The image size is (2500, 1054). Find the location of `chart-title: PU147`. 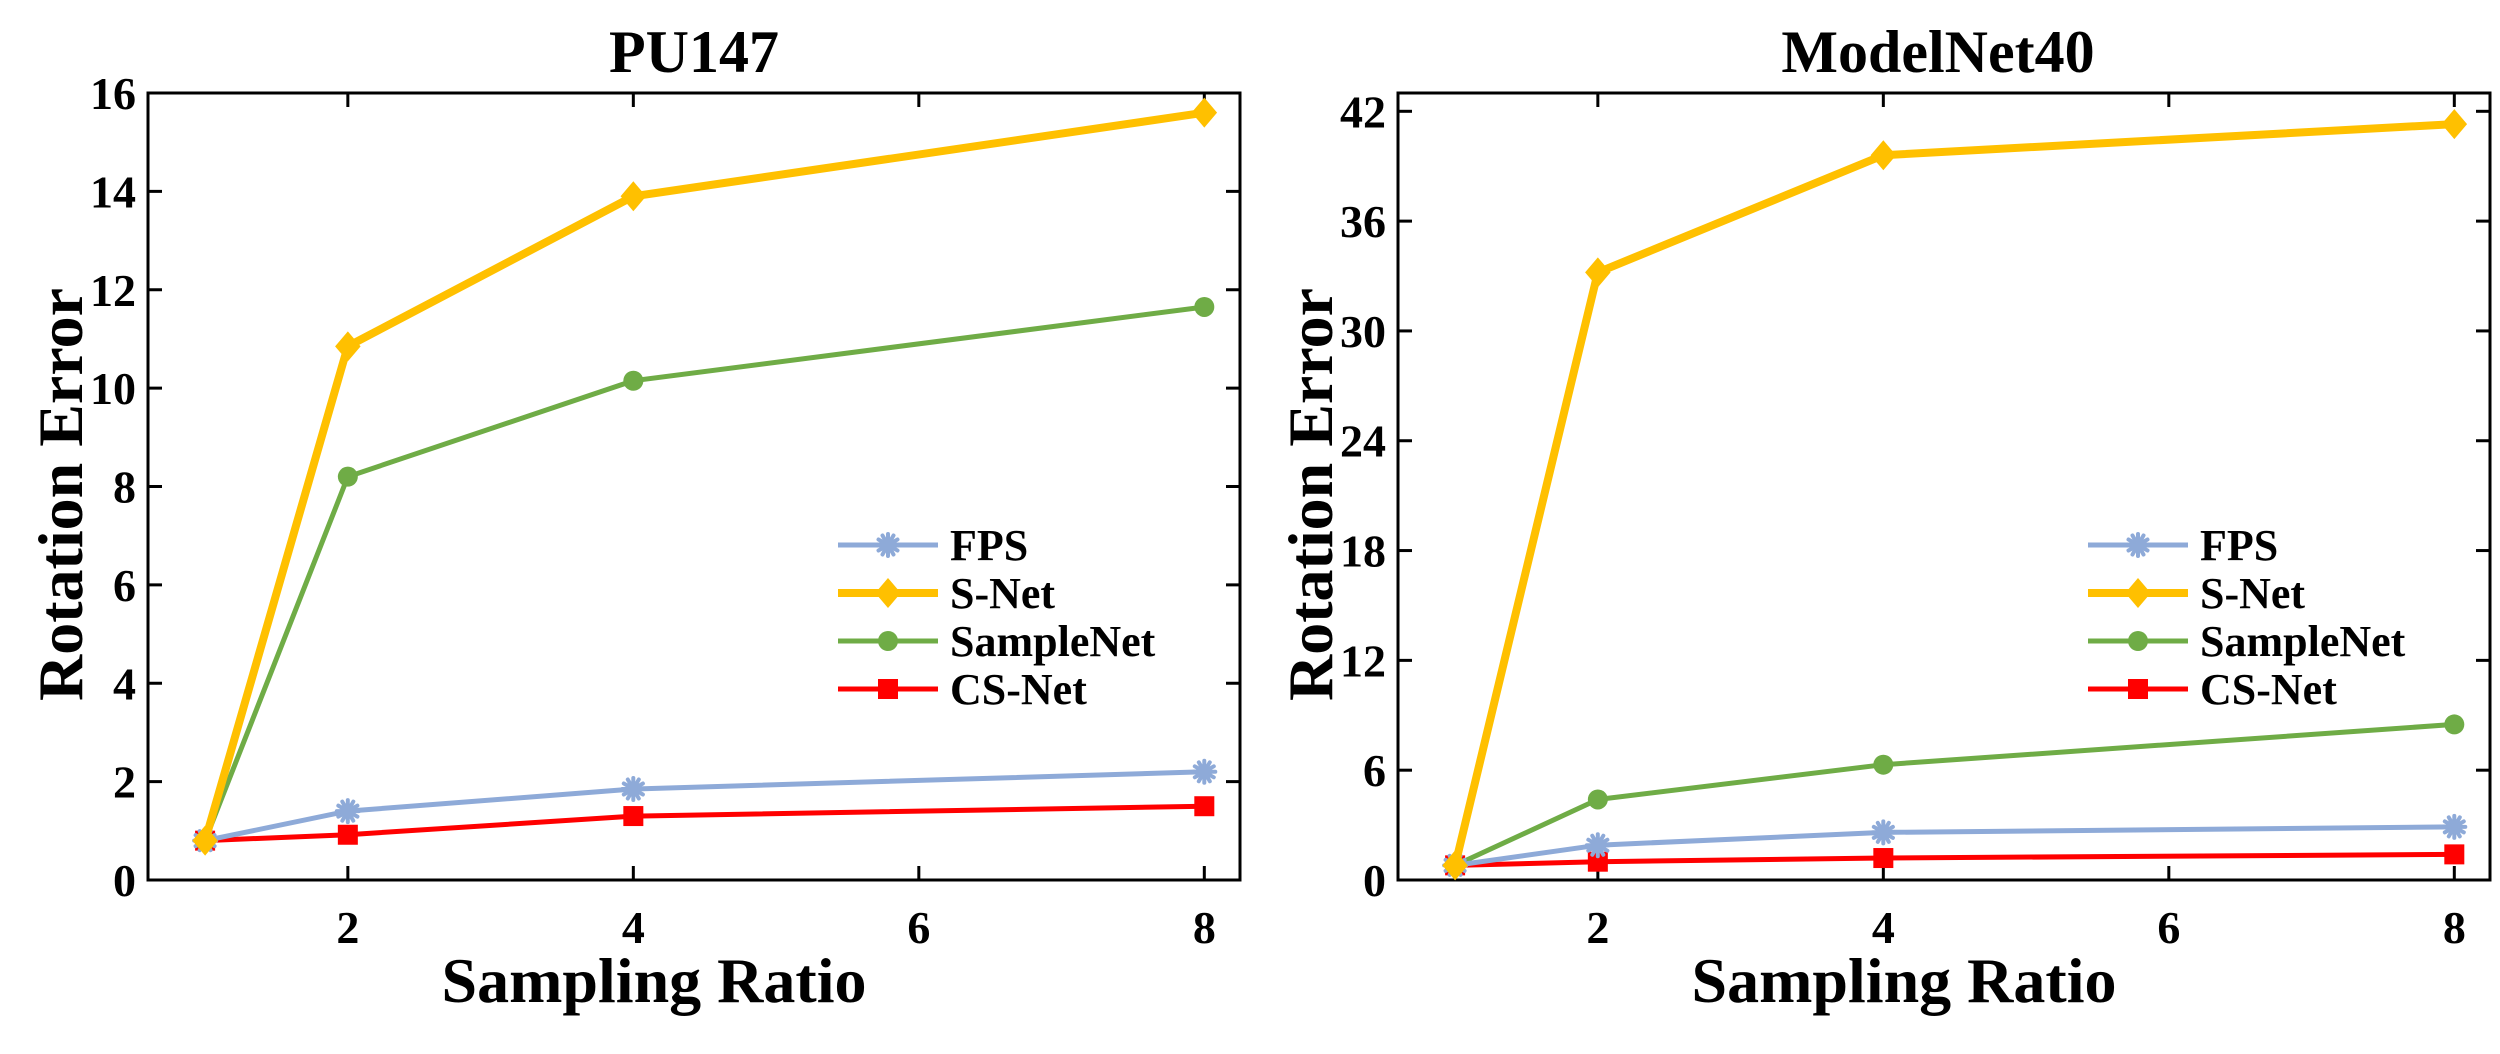

chart-title: PU147 is located at coordinates (694, 52).